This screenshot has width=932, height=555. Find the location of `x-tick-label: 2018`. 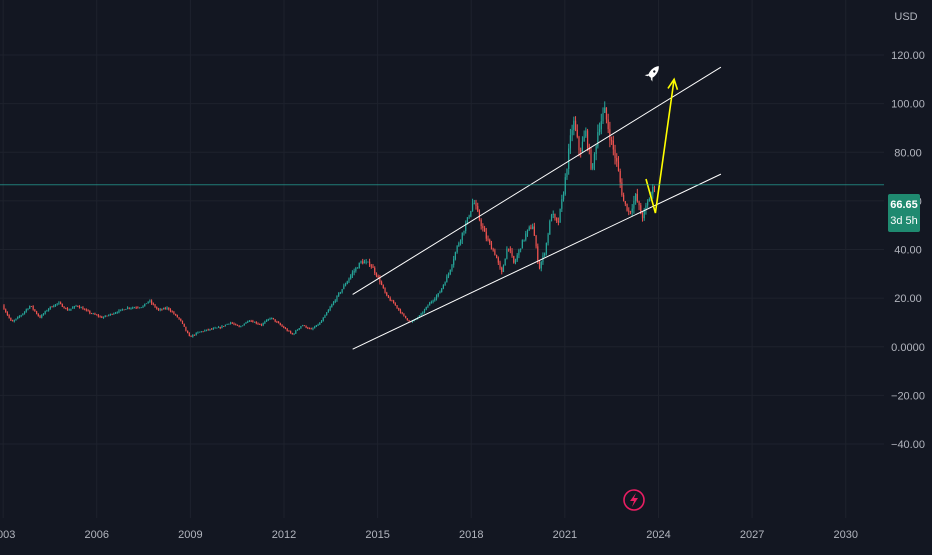

x-tick-label: 2018 is located at coordinates (471, 535).